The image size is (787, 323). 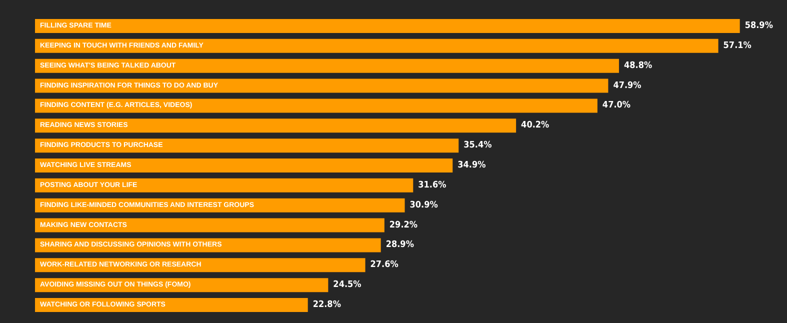 I want to click on data-label: 48.8%, so click(x=638, y=65).